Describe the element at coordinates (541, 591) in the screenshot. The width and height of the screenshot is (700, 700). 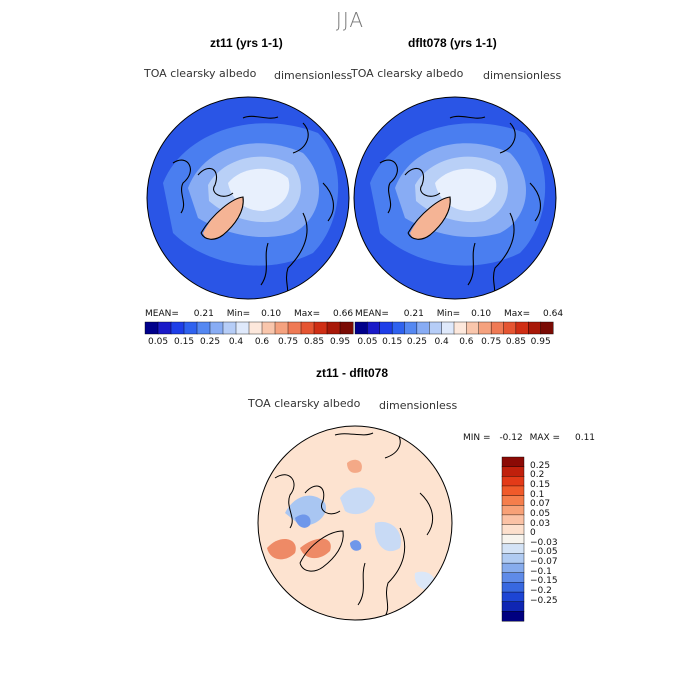
I see `colorbar-tick-label: −0.2` at that location.